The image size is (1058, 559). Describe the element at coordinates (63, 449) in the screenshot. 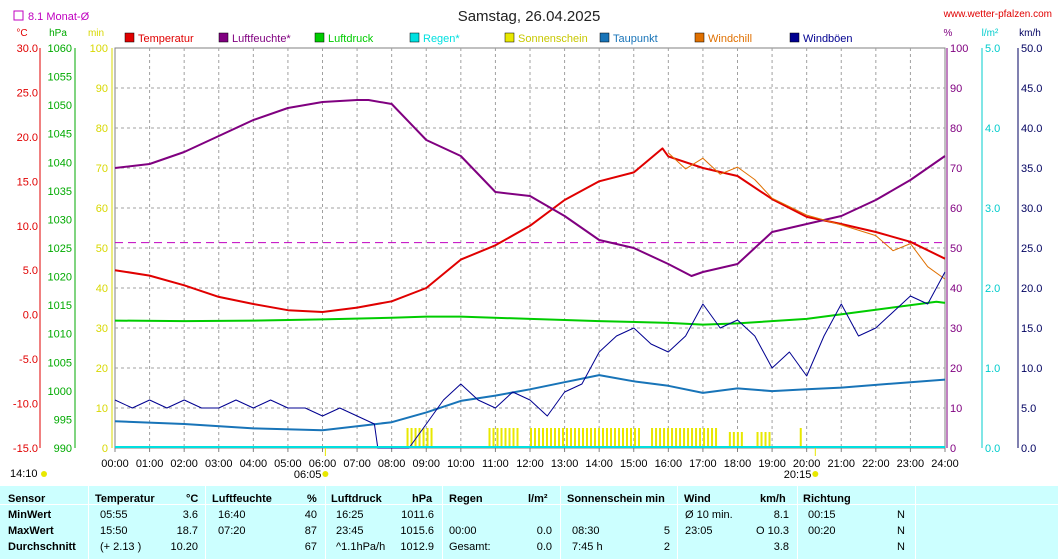

I see `pressure-axis-tick-label: 990` at that location.